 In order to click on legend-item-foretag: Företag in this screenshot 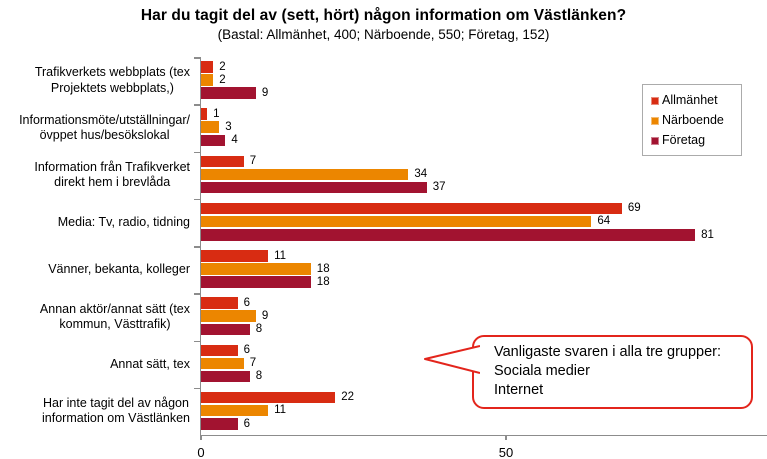, I will do `click(693, 140)`.